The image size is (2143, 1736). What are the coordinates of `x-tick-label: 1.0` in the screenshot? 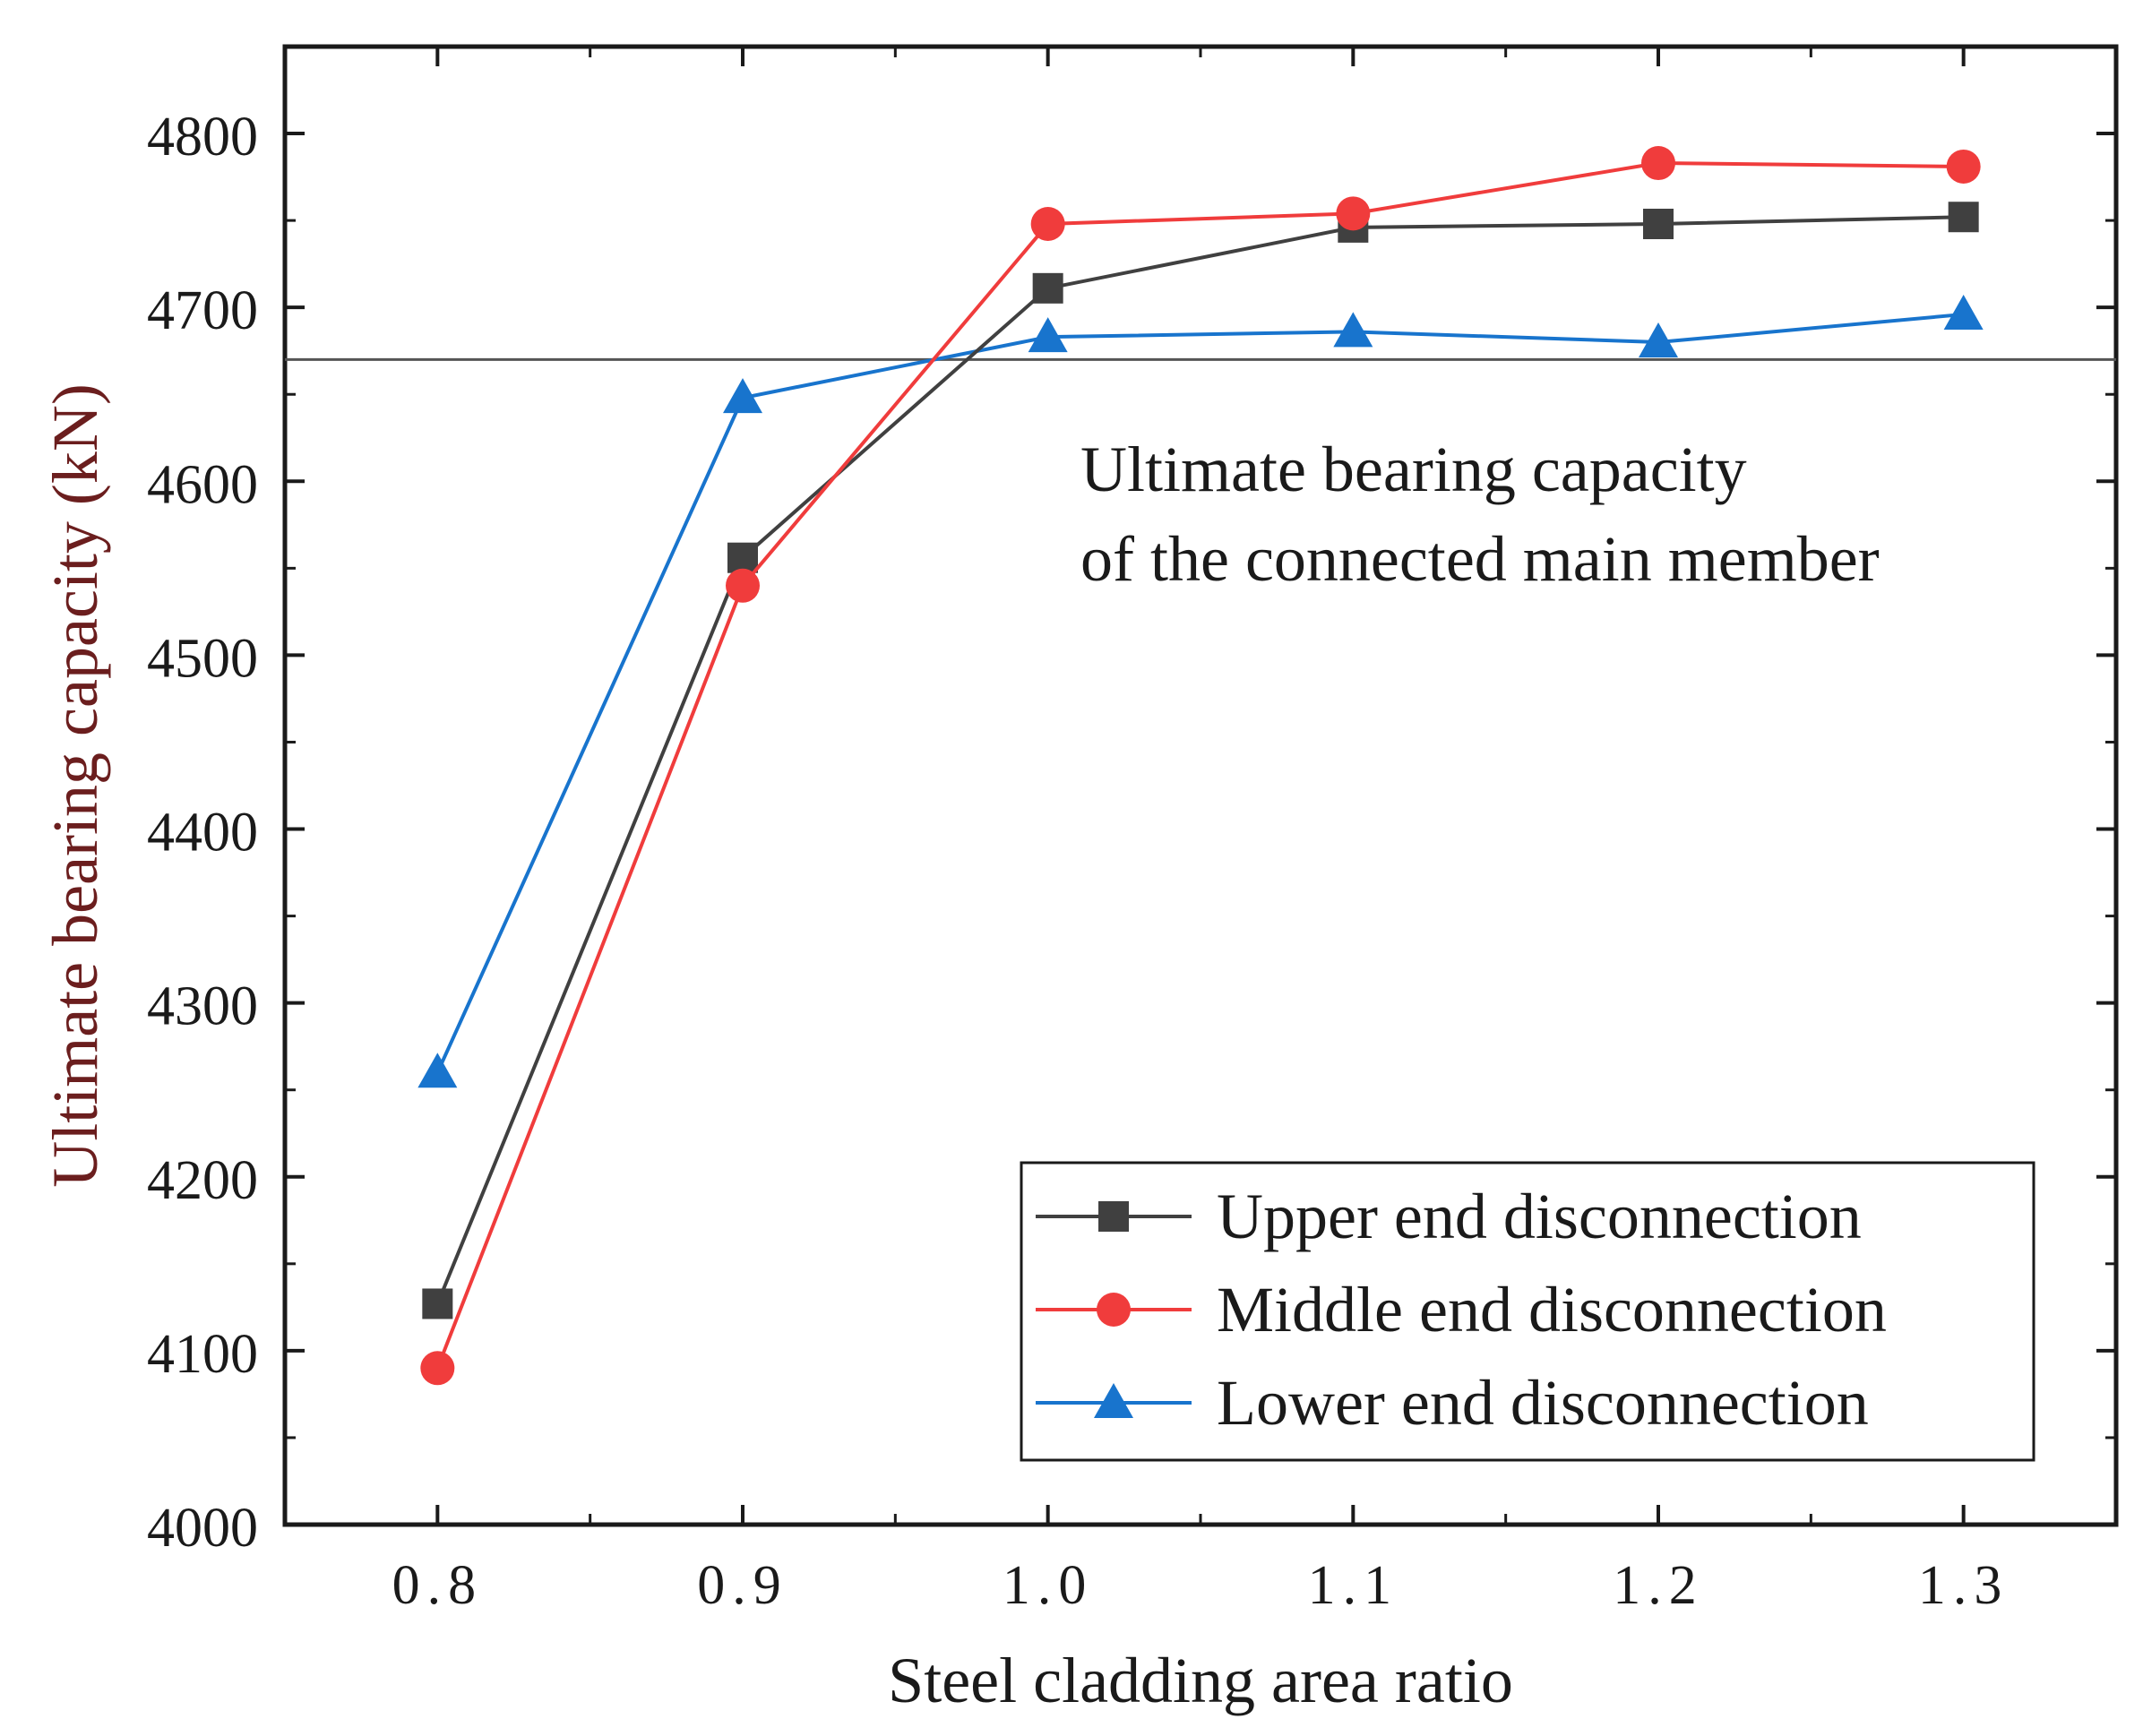 It's located at (1048, 1586).